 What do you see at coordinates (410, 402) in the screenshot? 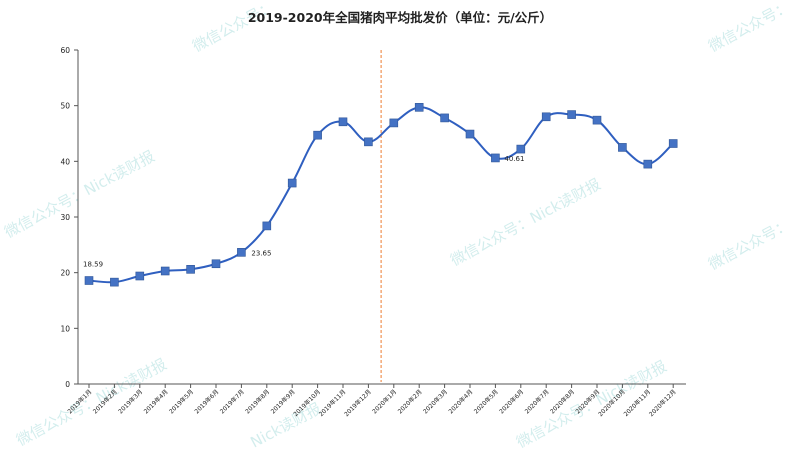
I see `x-tick-label: 2020年2月` at bounding box center [410, 402].